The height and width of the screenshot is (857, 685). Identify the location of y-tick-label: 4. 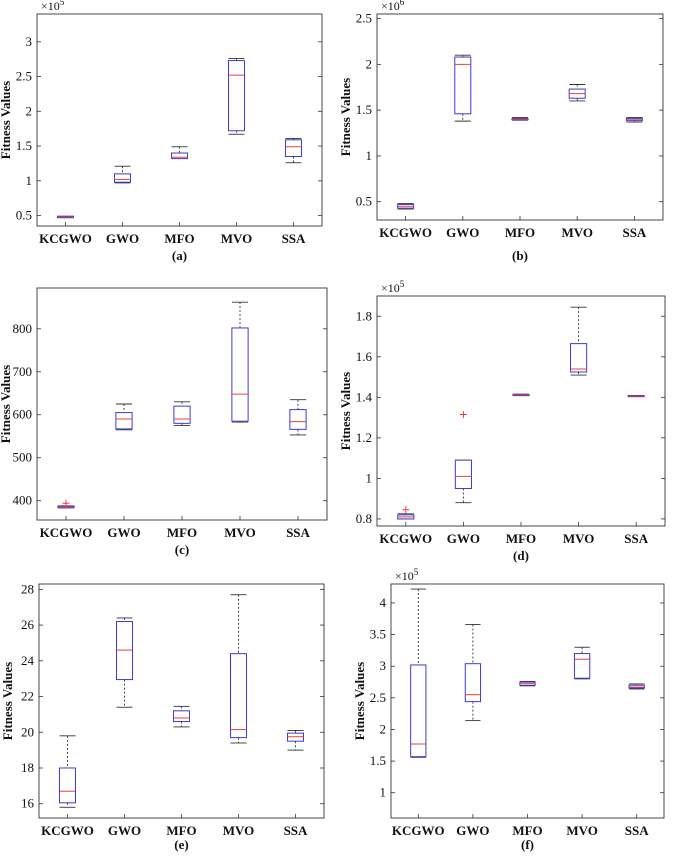
(383, 602).